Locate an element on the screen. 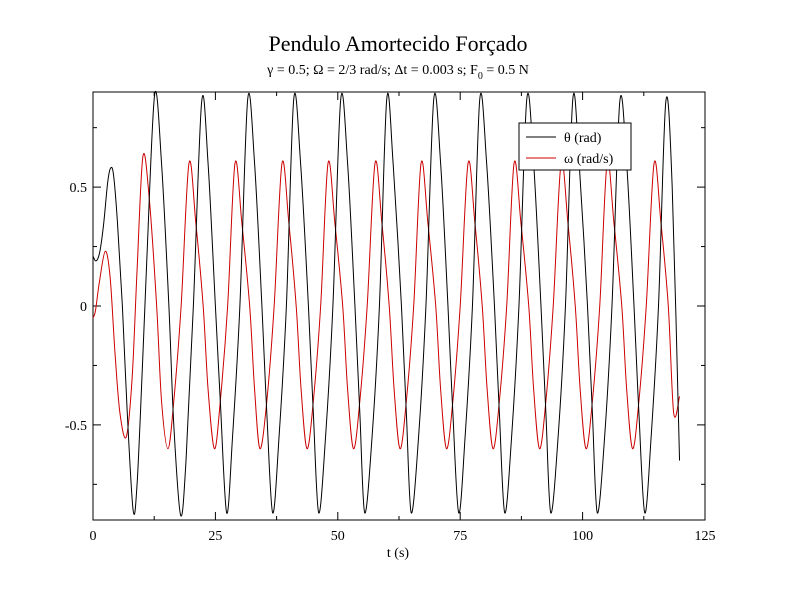  chart-title: Pendulo Amortecido Forçado is located at coordinates (397, 43).